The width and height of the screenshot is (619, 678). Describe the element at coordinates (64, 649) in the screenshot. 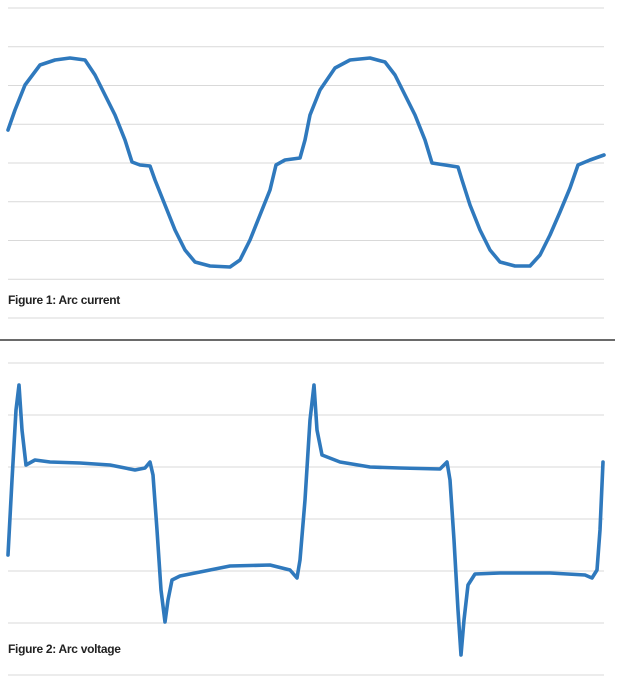

I see `figure-caption: Figure 2: Arc voltage` at that location.